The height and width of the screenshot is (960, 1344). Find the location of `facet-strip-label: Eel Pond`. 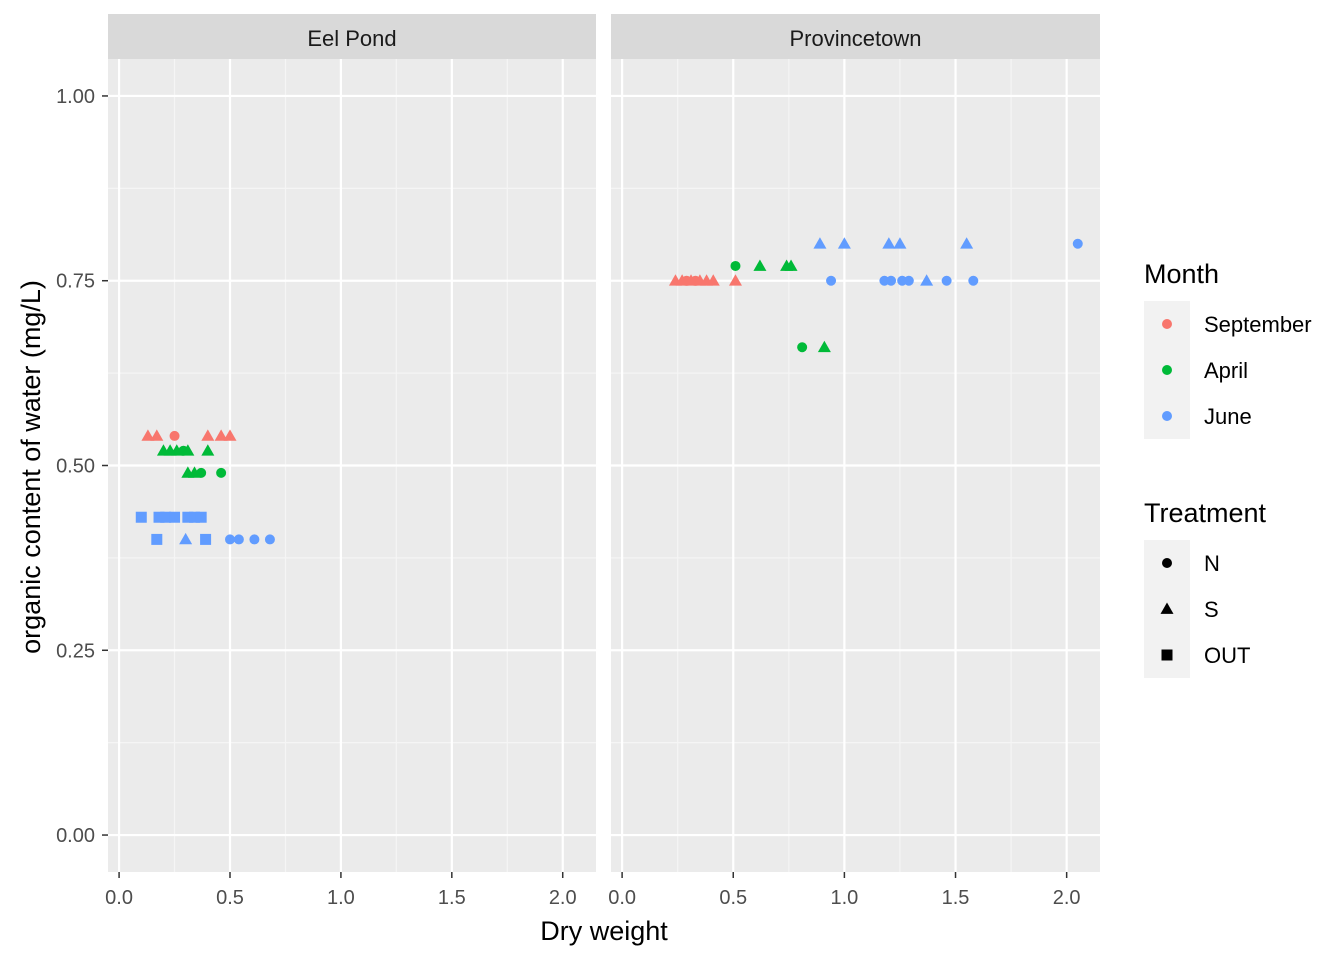

facet-strip-label: Eel Pond is located at coordinates (351, 38).